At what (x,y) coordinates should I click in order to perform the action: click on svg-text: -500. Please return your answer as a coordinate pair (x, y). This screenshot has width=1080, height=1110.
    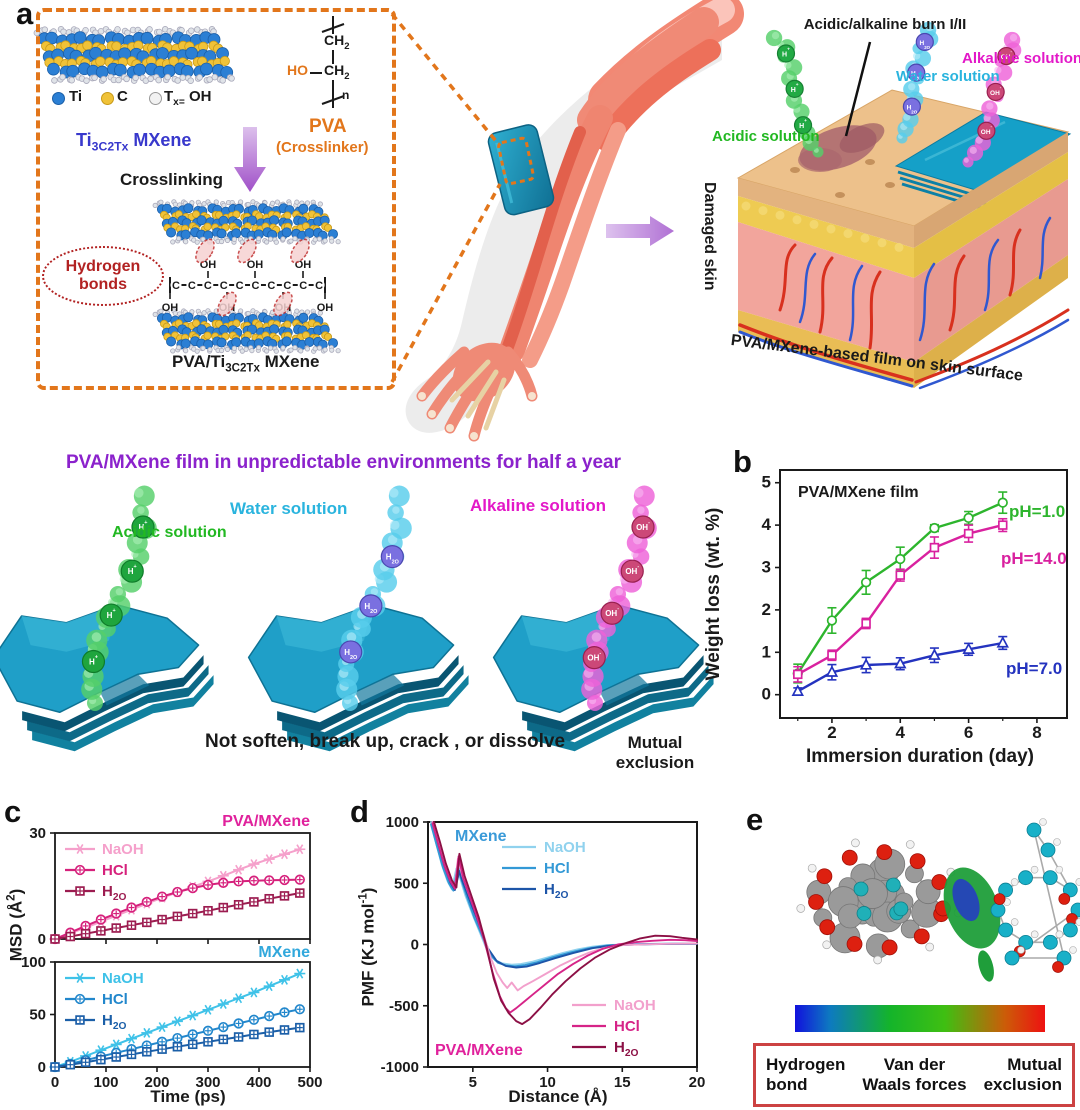
    Looking at the image, I should click on (404, 1006).